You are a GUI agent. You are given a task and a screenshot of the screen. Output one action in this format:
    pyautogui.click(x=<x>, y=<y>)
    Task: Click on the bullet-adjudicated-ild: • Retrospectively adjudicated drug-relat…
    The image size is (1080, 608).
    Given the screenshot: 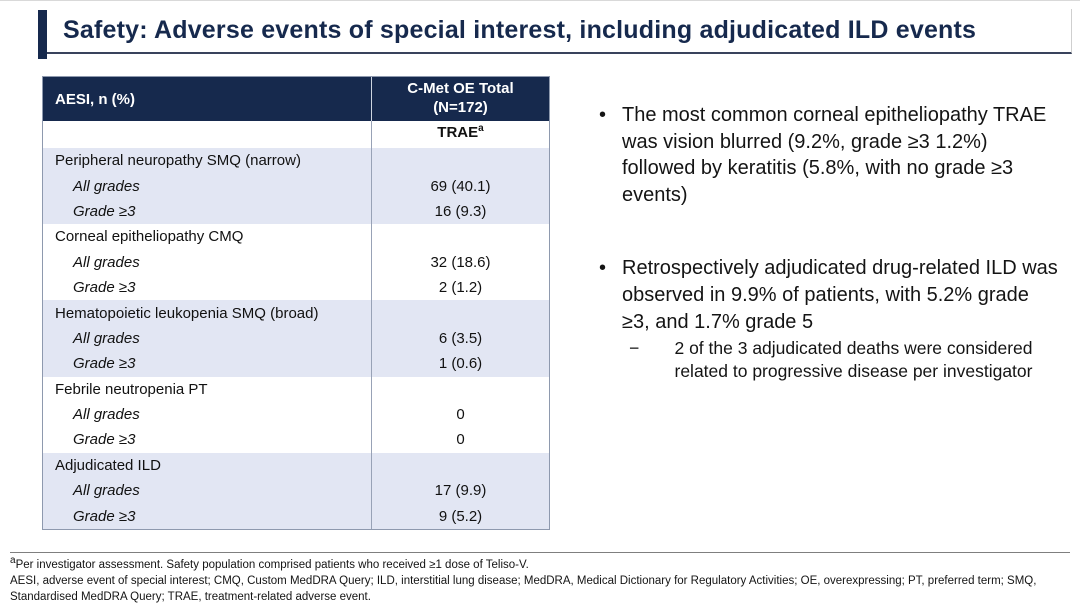 What is the action you would take?
    pyautogui.click(x=830, y=295)
    